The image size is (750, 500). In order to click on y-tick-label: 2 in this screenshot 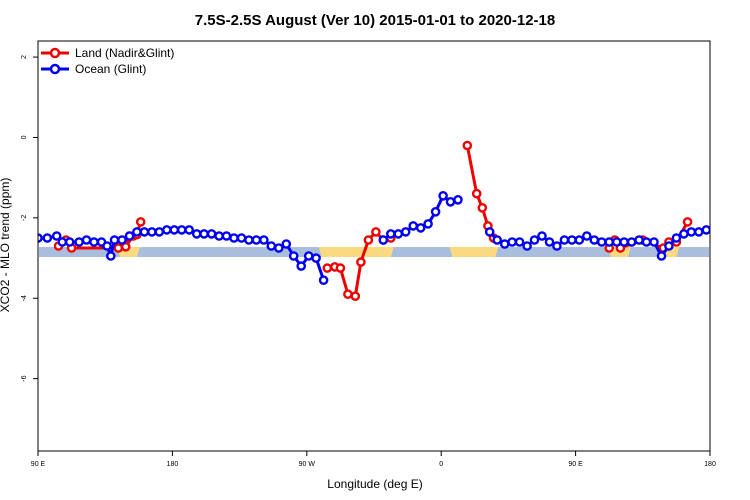, I will do `click(24, 57)`.